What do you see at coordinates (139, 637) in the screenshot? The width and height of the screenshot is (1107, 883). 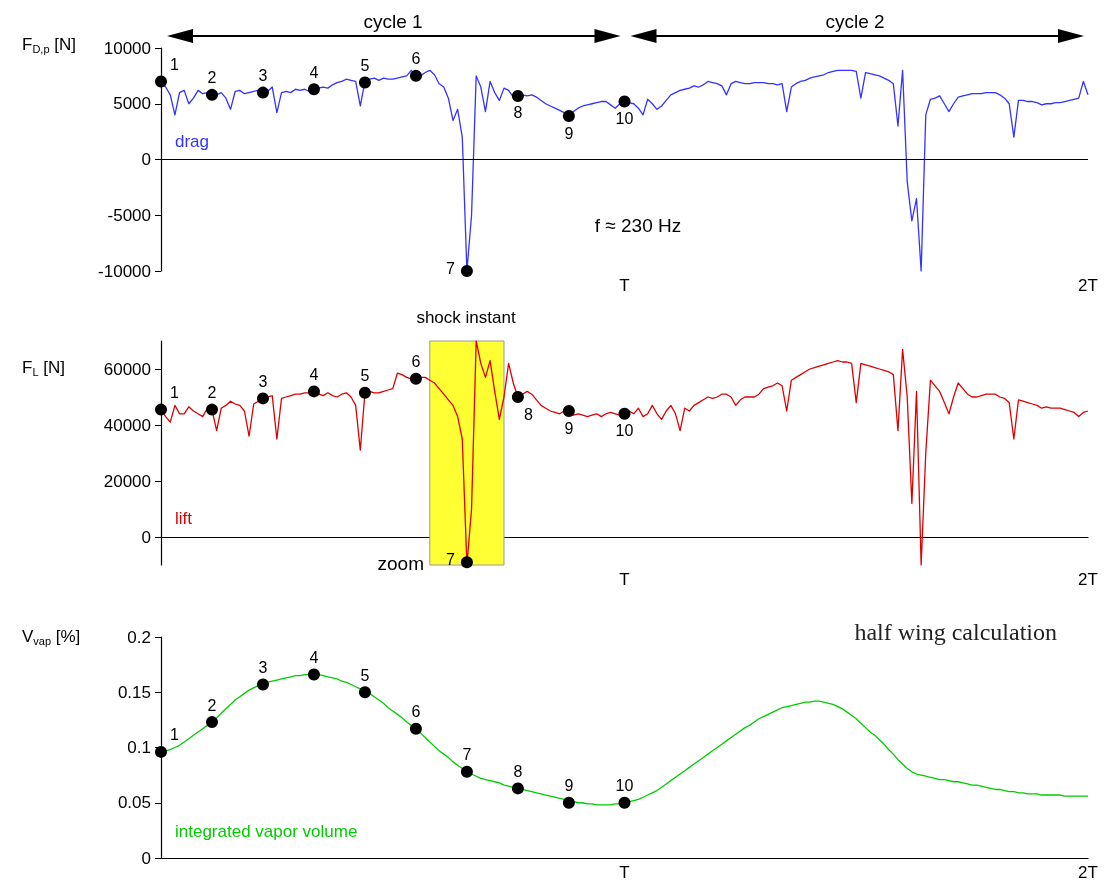 I see `y-tick-label: 0.2` at bounding box center [139, 637].